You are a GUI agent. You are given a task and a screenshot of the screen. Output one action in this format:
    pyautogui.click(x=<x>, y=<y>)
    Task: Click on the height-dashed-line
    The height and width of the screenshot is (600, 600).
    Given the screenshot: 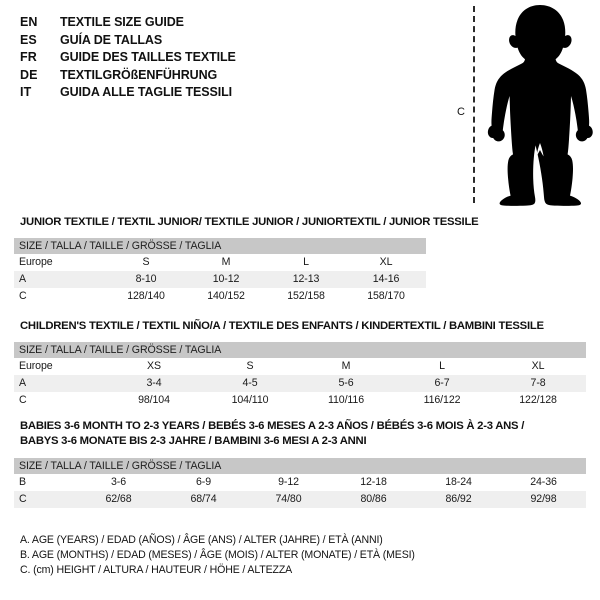 What is the action you would take?
    pyautogui.click(x=474, y=104)
    